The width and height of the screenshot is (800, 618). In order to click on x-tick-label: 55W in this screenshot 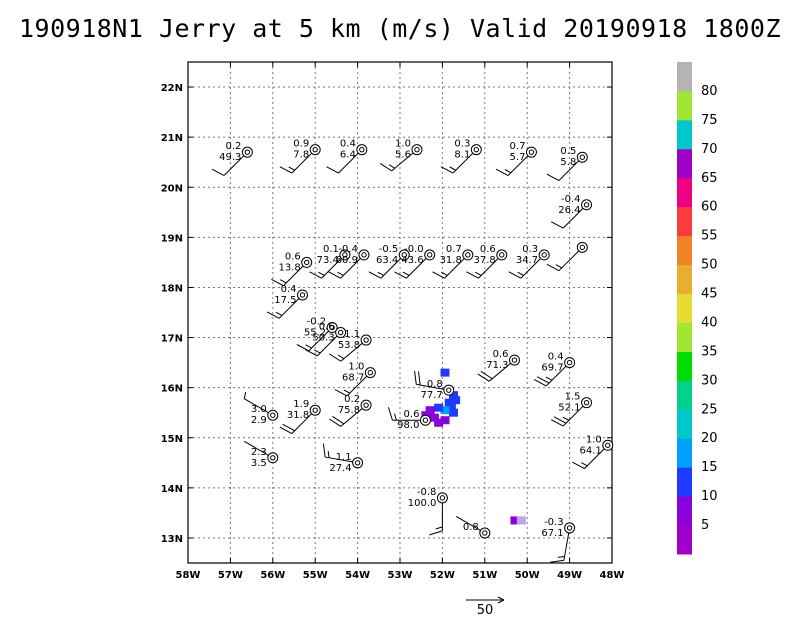, I will do `click(315, 575)`.